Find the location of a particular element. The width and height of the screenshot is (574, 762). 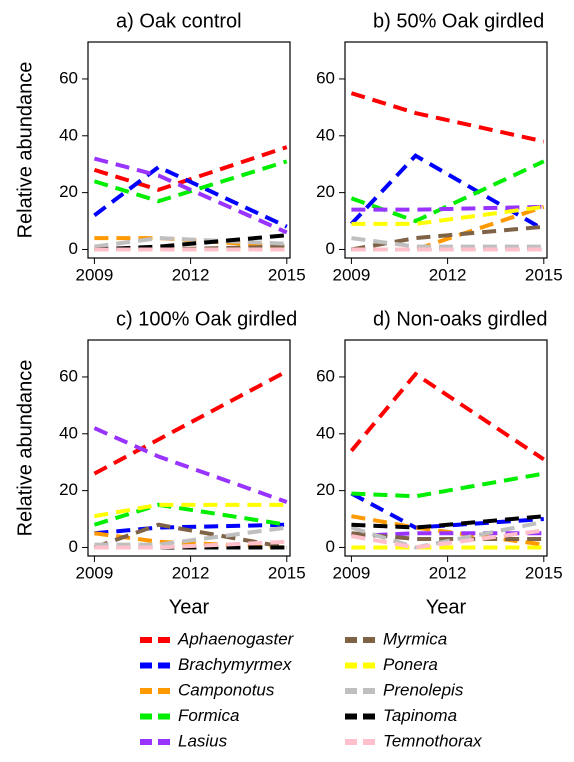

legend-label: Myrmica is located at coordinates (415, 638).